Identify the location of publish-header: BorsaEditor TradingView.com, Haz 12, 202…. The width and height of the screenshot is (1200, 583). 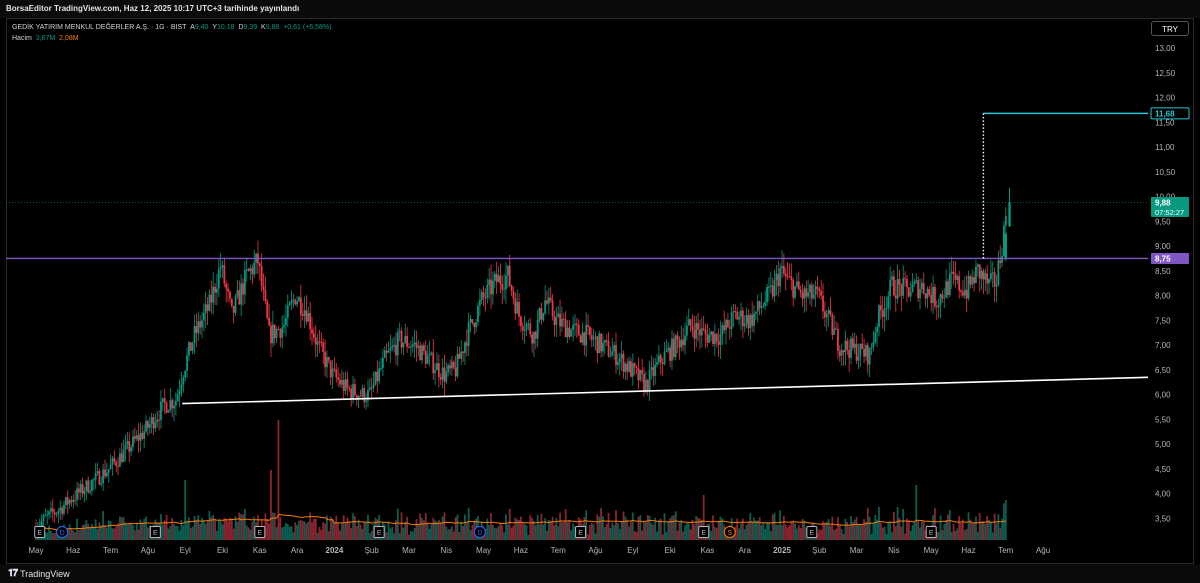
(600, 9).